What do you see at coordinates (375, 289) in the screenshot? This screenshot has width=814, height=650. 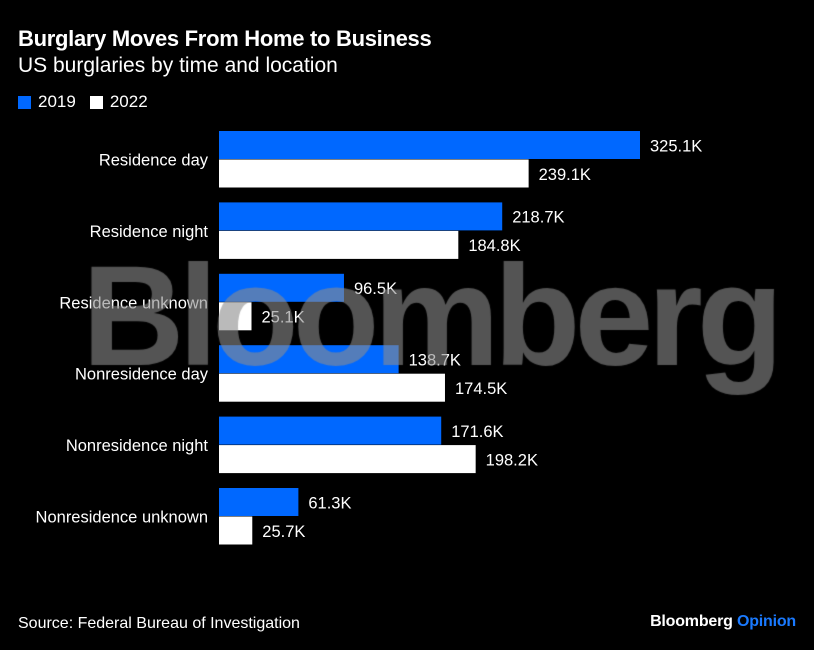 I see `data-label: 96.5K` at bounding box center [375, 289].